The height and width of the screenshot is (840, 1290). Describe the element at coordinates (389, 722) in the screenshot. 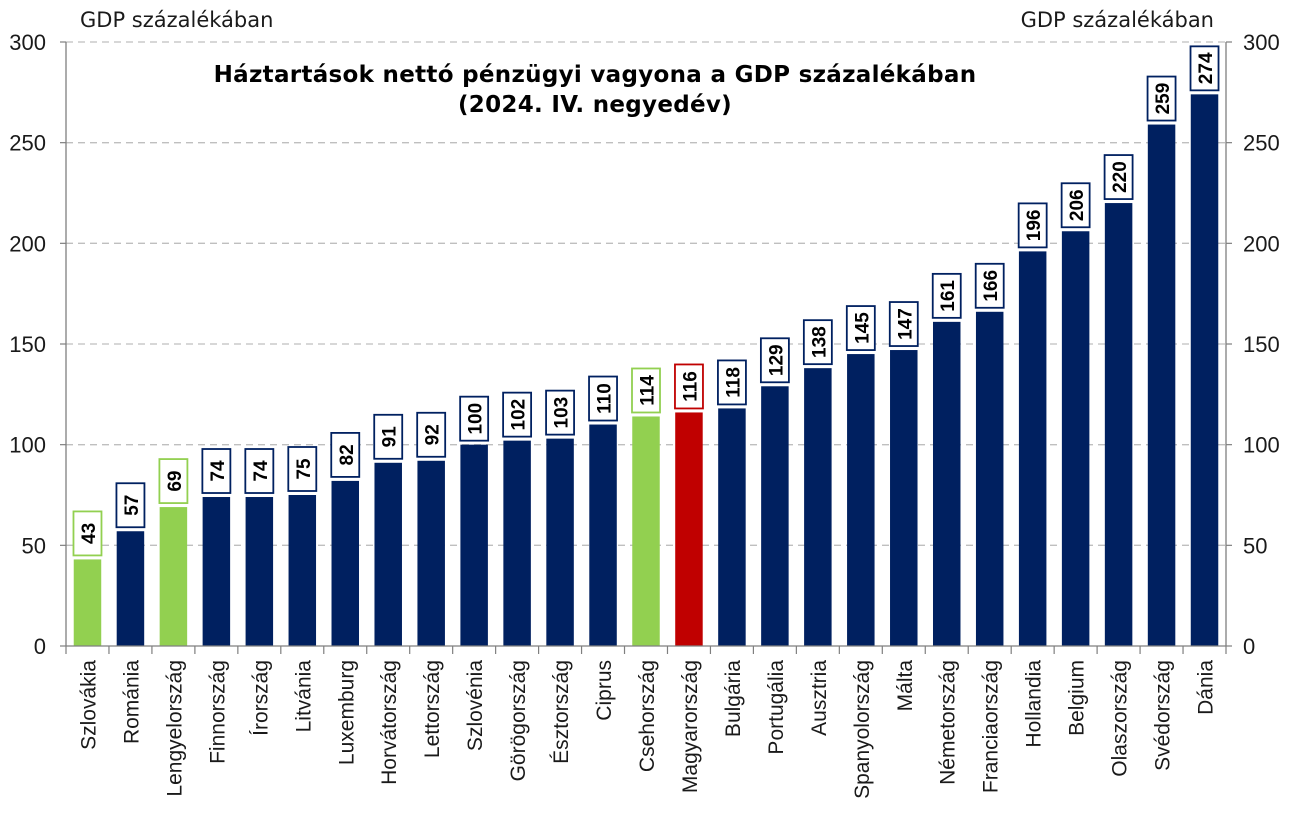

I see `x-tick-label: Horvátország` at that location.